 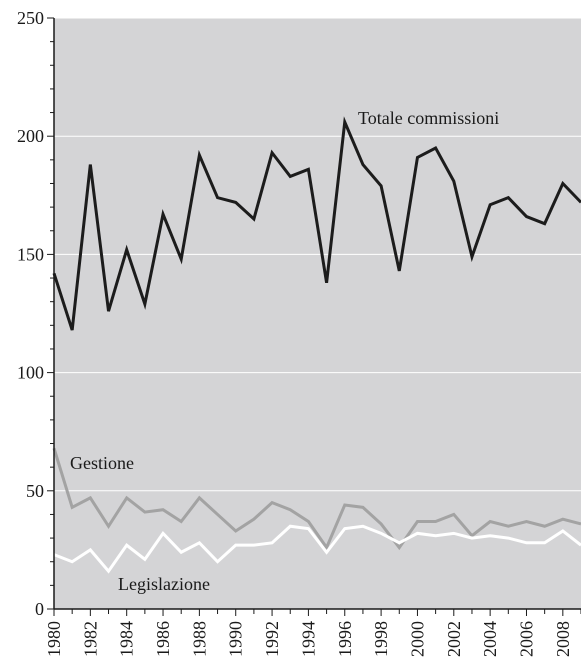 What do you see at coordinates (35, 491) in the screenshot?
I see `y-tick-label-50: 50` at bounding box center [35, 491].